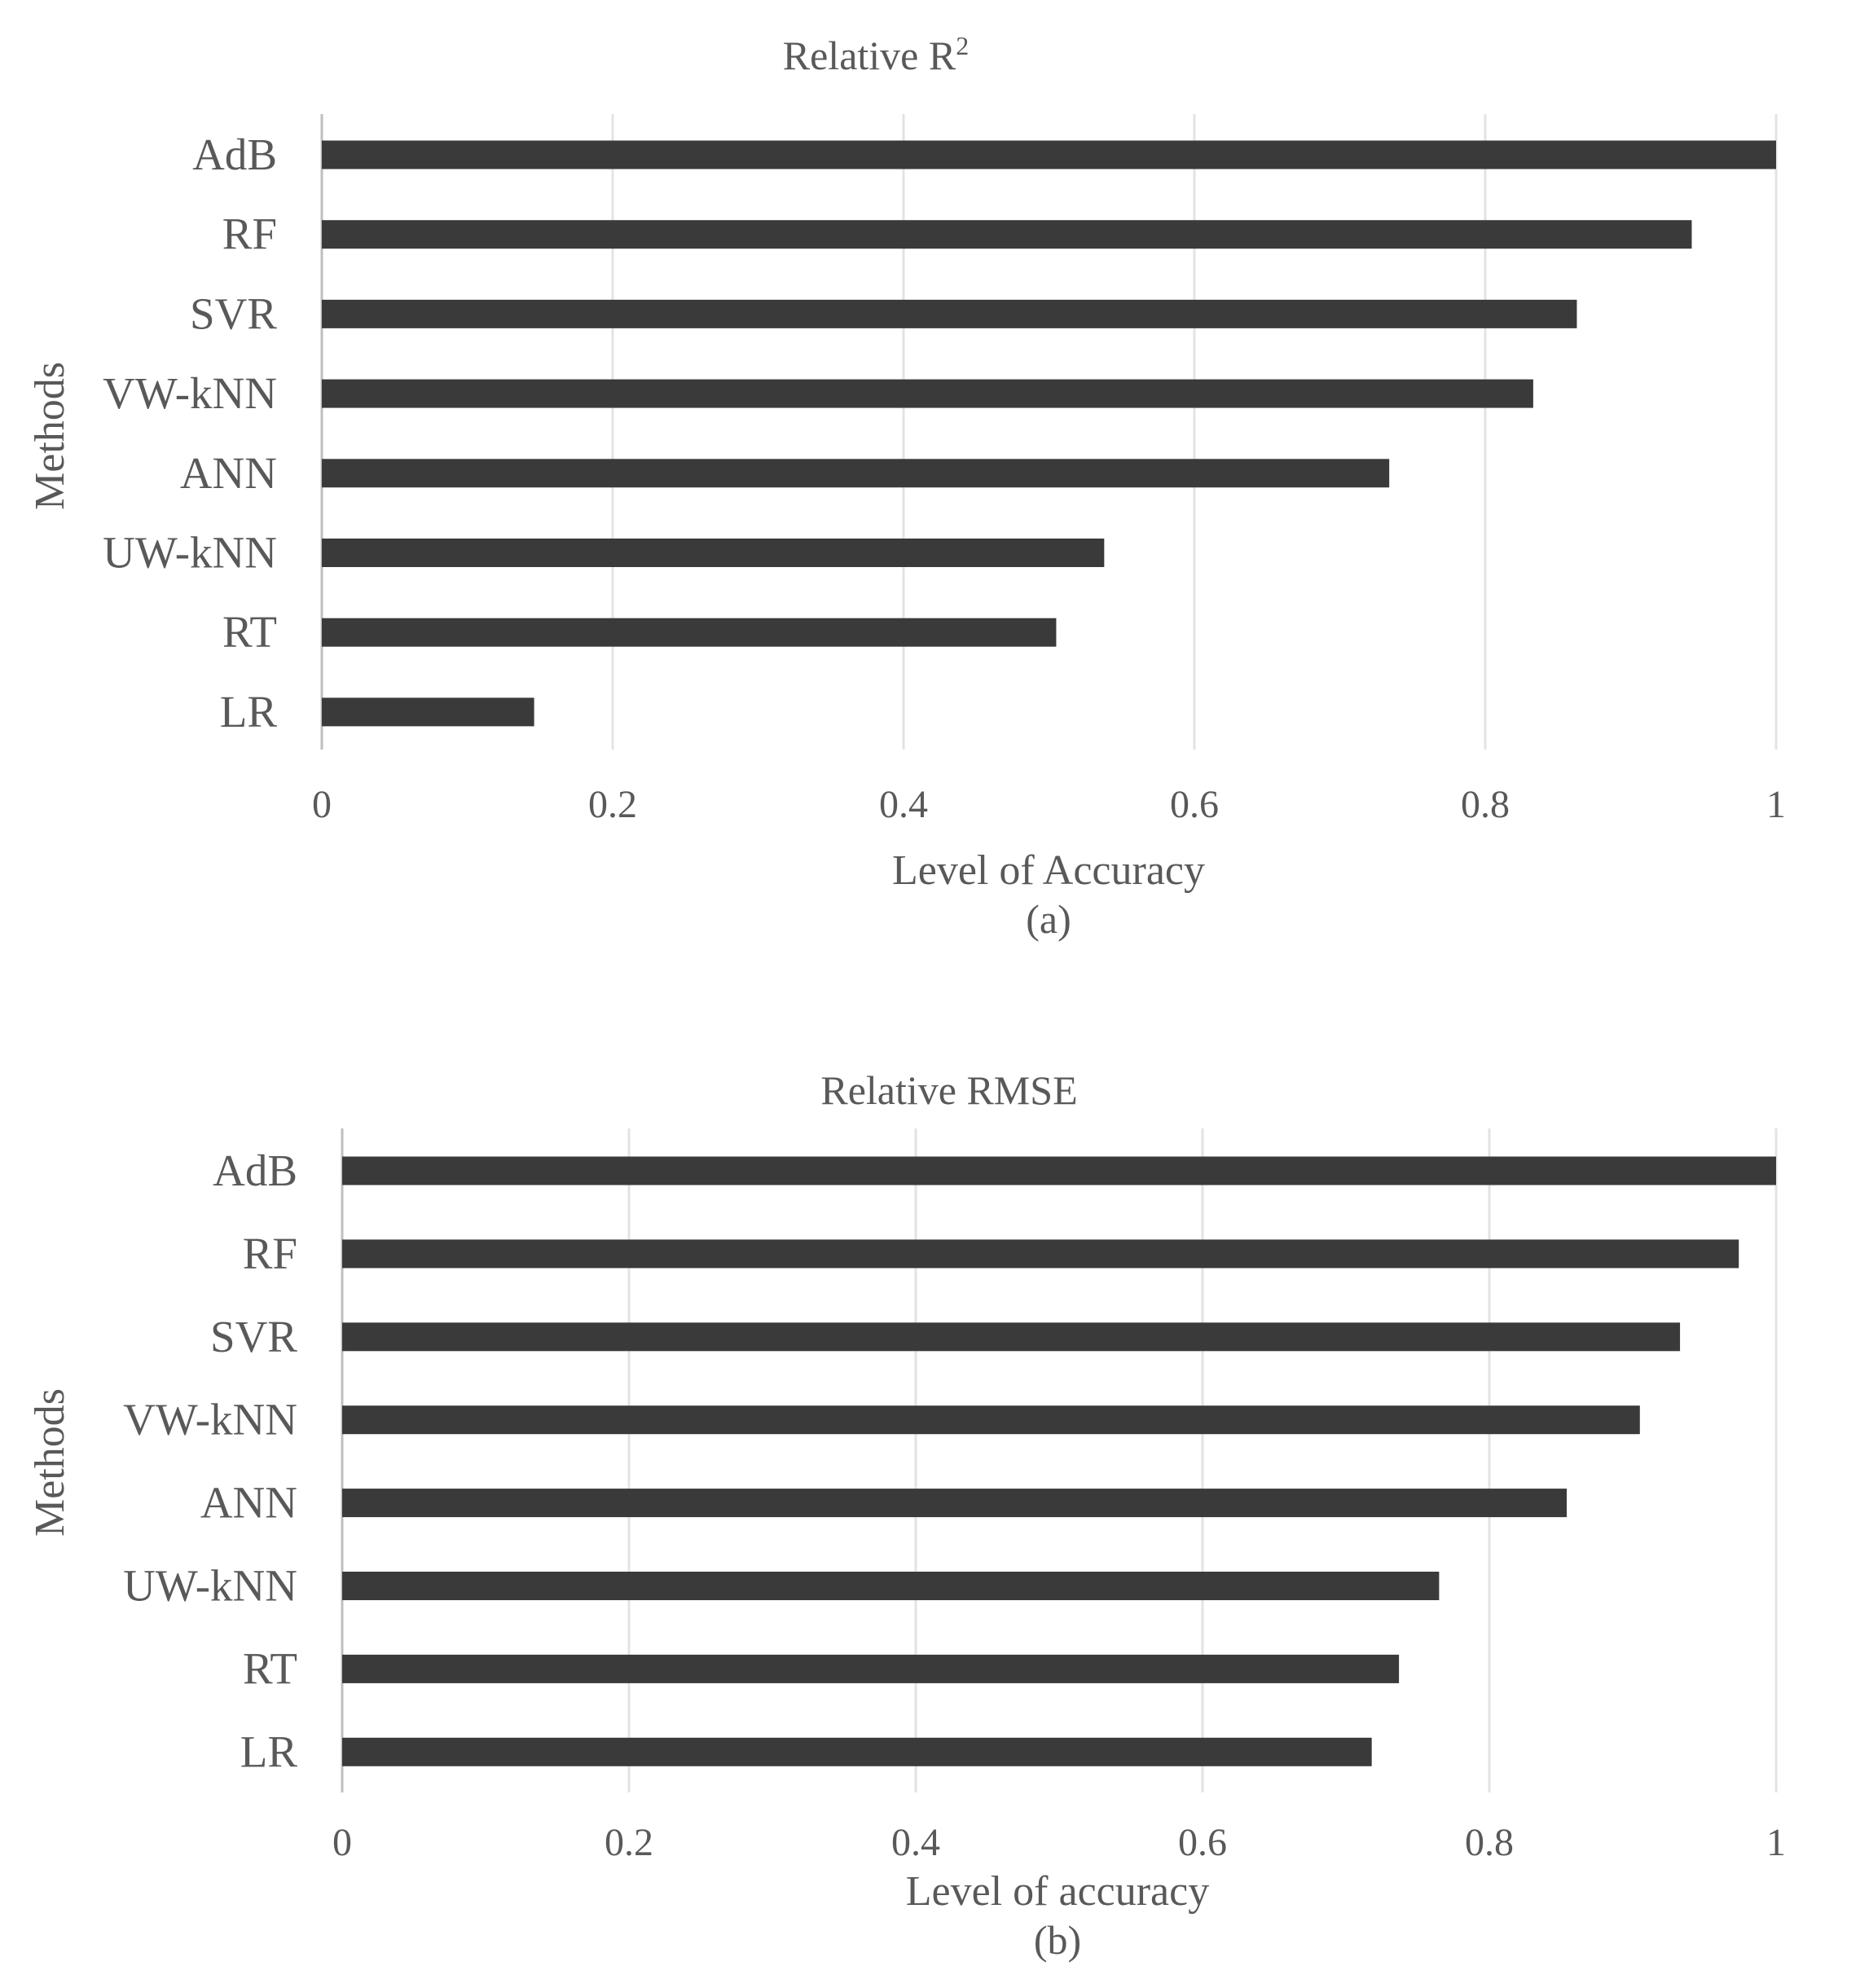 The width and height of the screenshot is (1860, 1988). I want to click on x-axis-label: Level of Accuracy, so click(1048, 870).